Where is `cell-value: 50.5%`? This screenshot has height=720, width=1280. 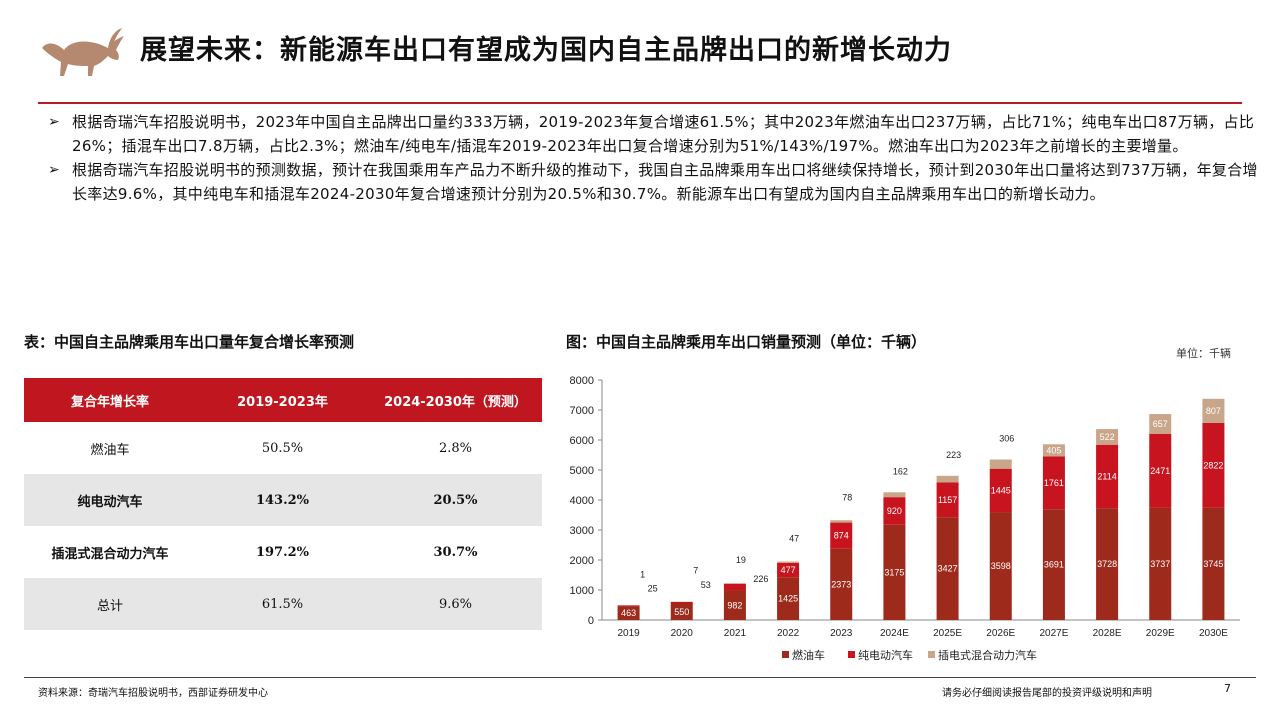 cell-value: 50.5% is located at coordinates (282, 448).